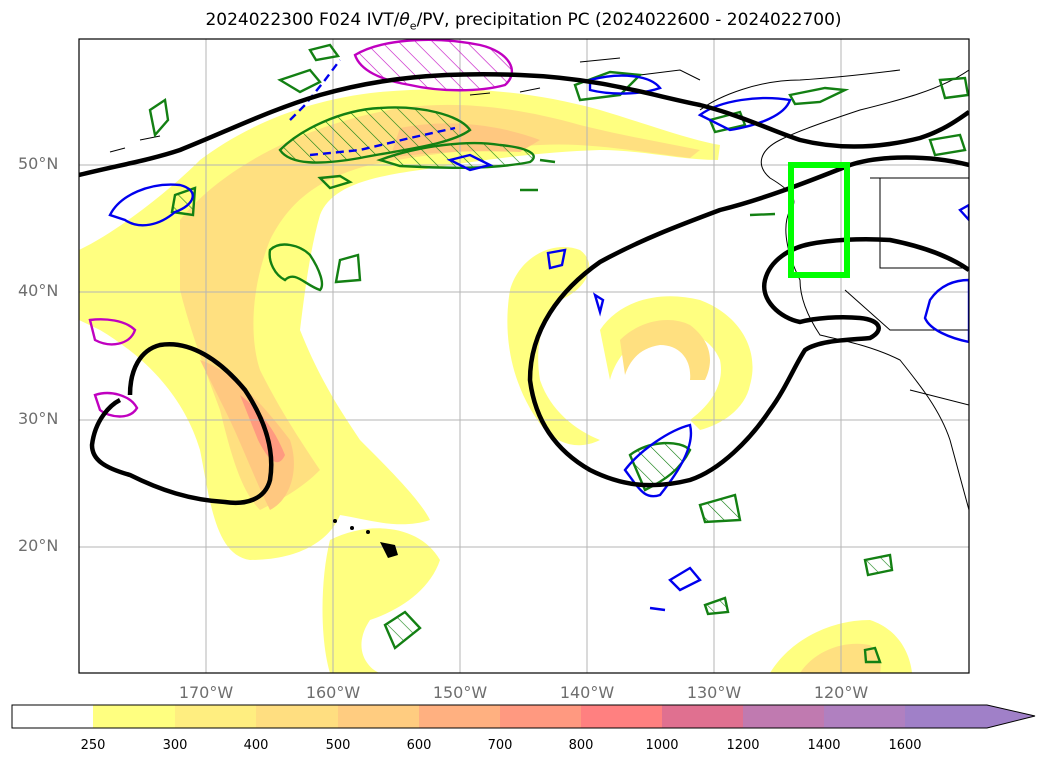 The width and height of the screenshot is (1047, 767). I want to click on hawaii-islands, so click(365, 538).